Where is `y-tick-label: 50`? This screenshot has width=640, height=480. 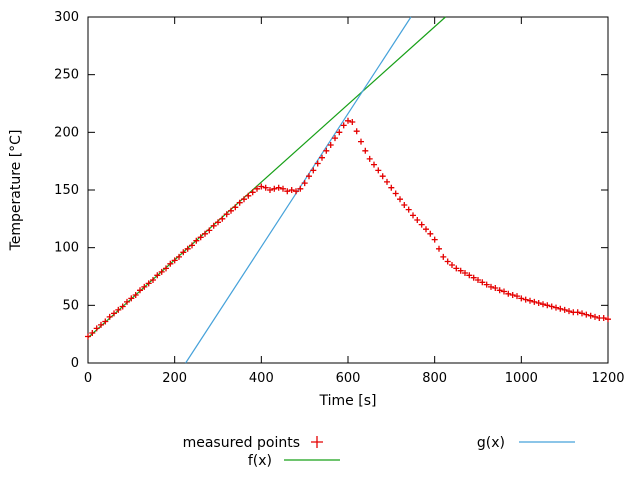 y-tick-label: 50 is located at coordinates (70, 305).